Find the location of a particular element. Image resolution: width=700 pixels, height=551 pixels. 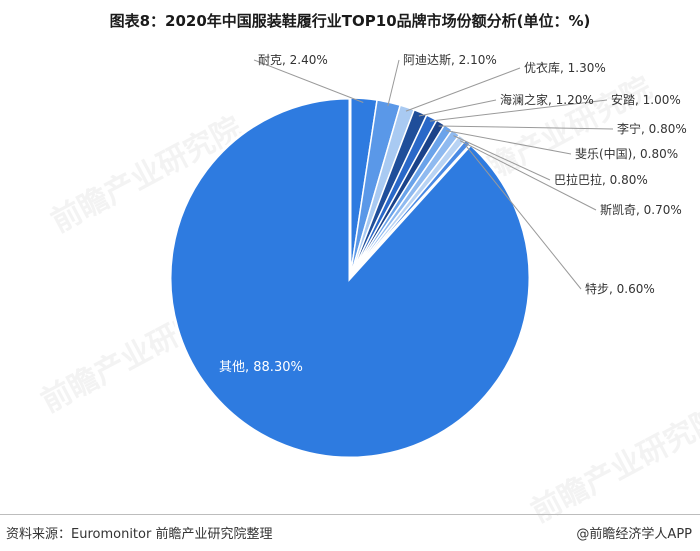

chart-title: 图表8：2020年中国服装鞋履行业TOP10品牌市场份额分析(单位：%) is located at coordinates (350, 21).